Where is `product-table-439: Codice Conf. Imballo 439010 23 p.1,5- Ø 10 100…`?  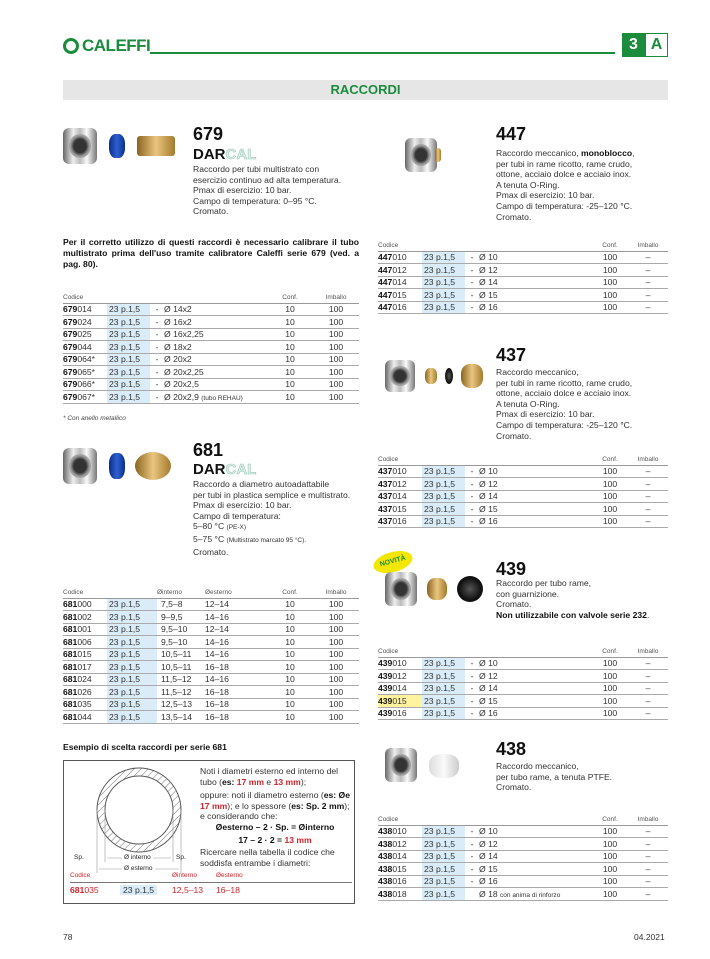 product-table-439: Codice Conf. Imballo 439010 23 p.1,5- Ø 10 100… is located at coordinates (523, 683).